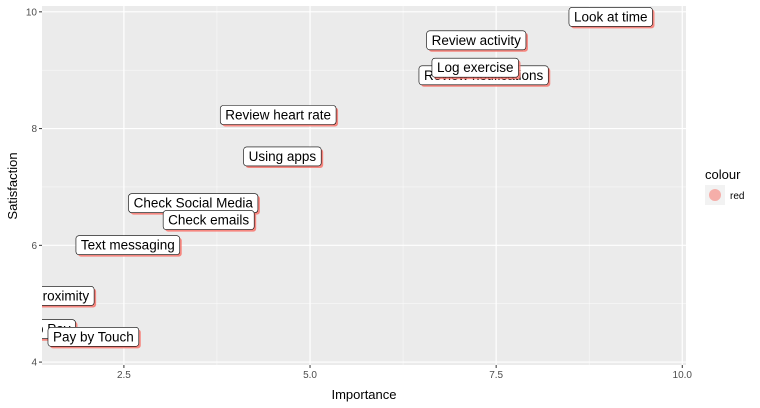 This screenshot has height=408, width=760. I want to click on y-tick-label: 6, so click(34, 246).